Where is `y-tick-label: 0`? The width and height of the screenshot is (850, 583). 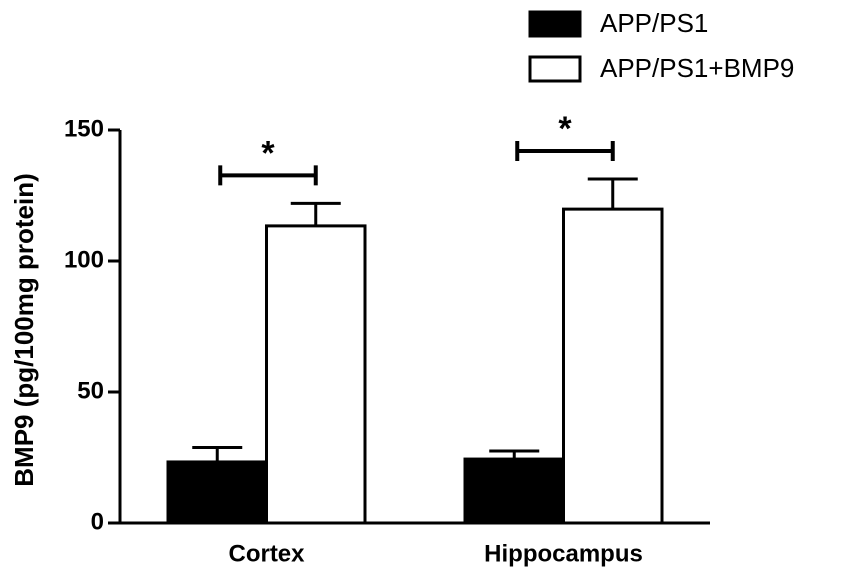
y-tick-label: 0 is located at coordinates (97, 521).